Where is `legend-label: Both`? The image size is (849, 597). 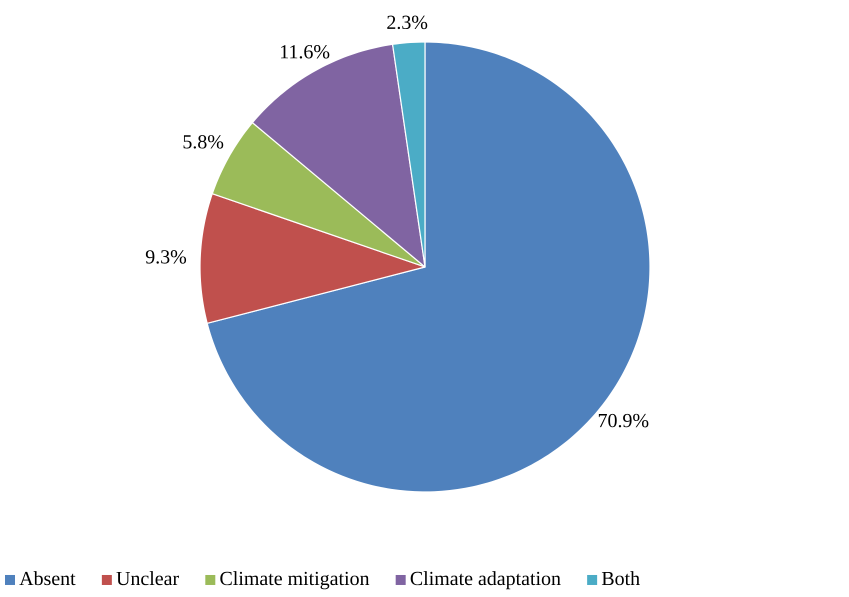 legend-label: Both is located at coordinates (621, 578).